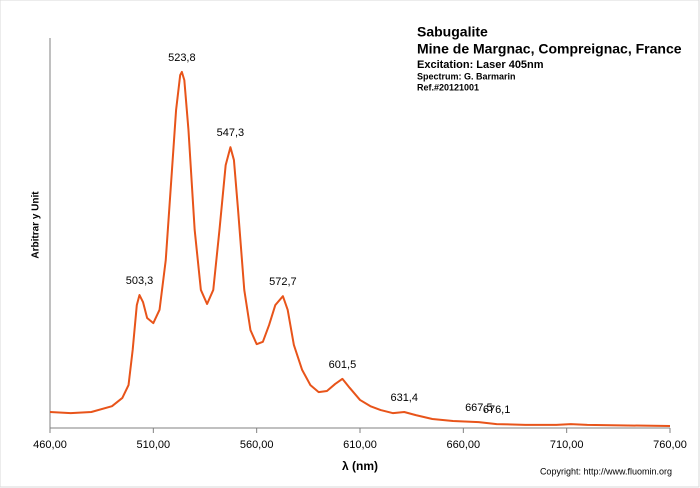 The width and height of the screenshot is (700, 488). I want to click on x-tick-label: 510,00, so click(154, 445).